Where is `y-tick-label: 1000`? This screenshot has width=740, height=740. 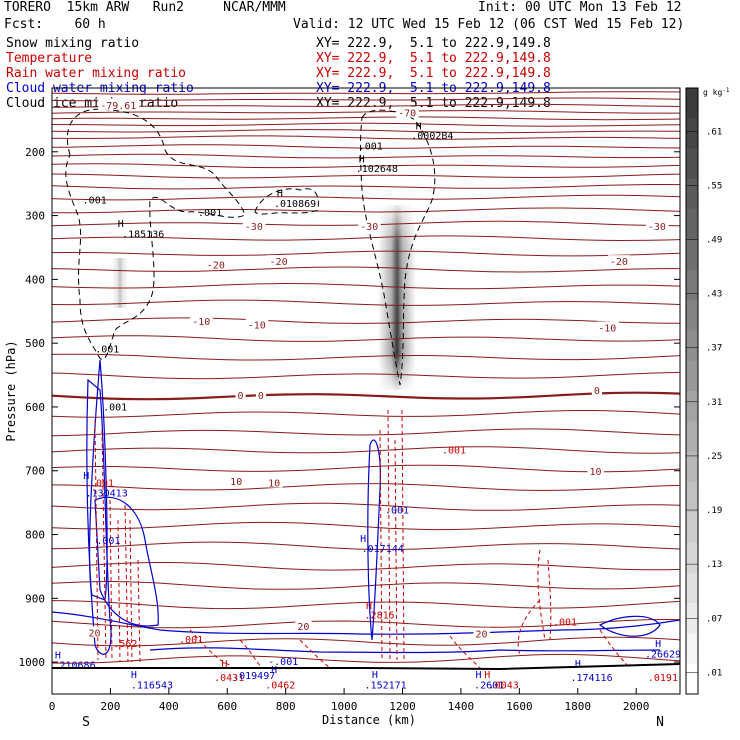 y-tick-label: 1000 is located at coordinates (32, 662).